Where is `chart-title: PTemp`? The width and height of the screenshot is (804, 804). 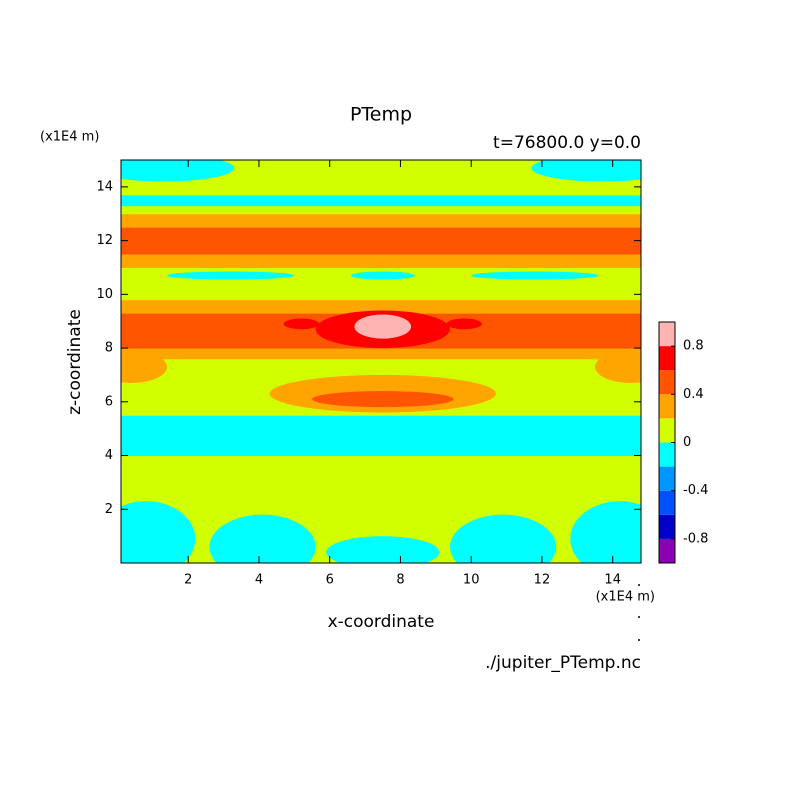 chart-title: PTemp is located at coordinates (381, 115).